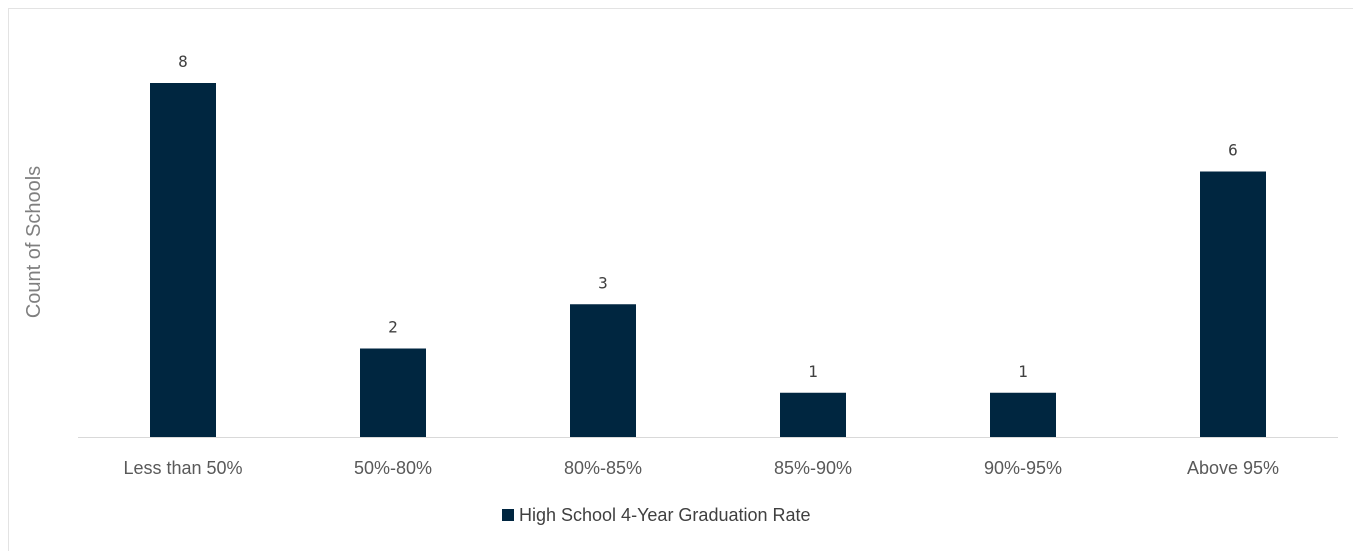 The height and width of the screenshot is (553, 1355). What do you see at coordinates (1233, 150) in the screenshot?
I see `data-label-5: 6` at bounding box center [1233, 150].